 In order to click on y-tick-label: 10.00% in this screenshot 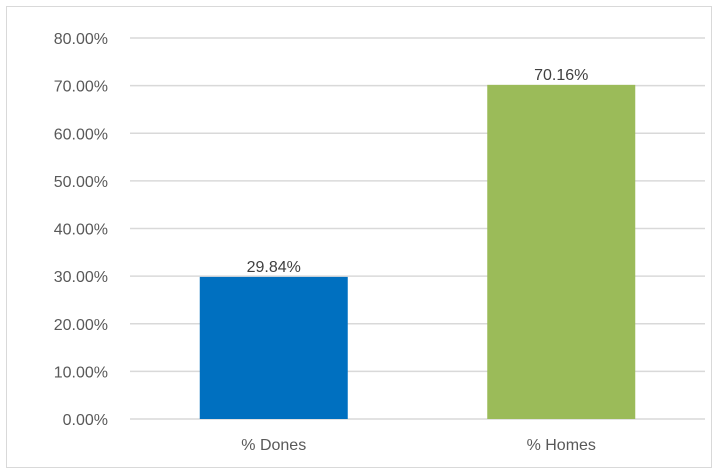, I will do `click(81, 372)`.